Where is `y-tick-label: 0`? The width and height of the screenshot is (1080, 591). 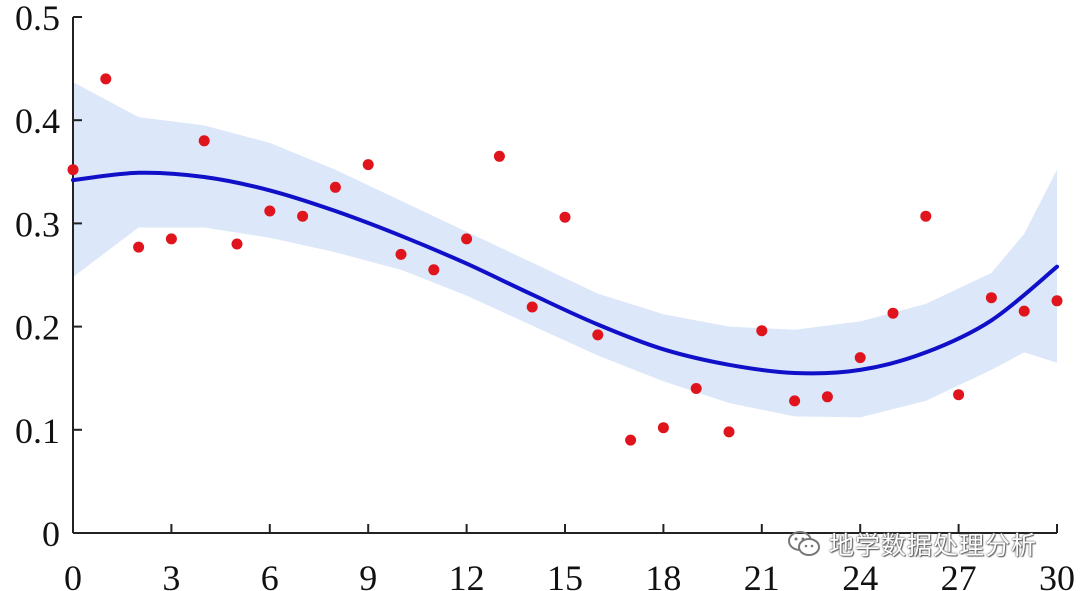
y-tick-label: 0 is located at coordinates (51, 534).